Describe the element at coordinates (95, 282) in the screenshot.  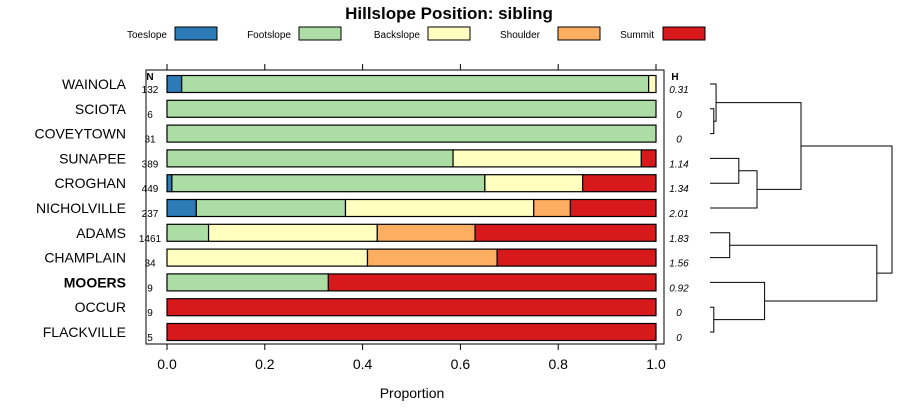
I see `row-label: MOOERS` at that location.